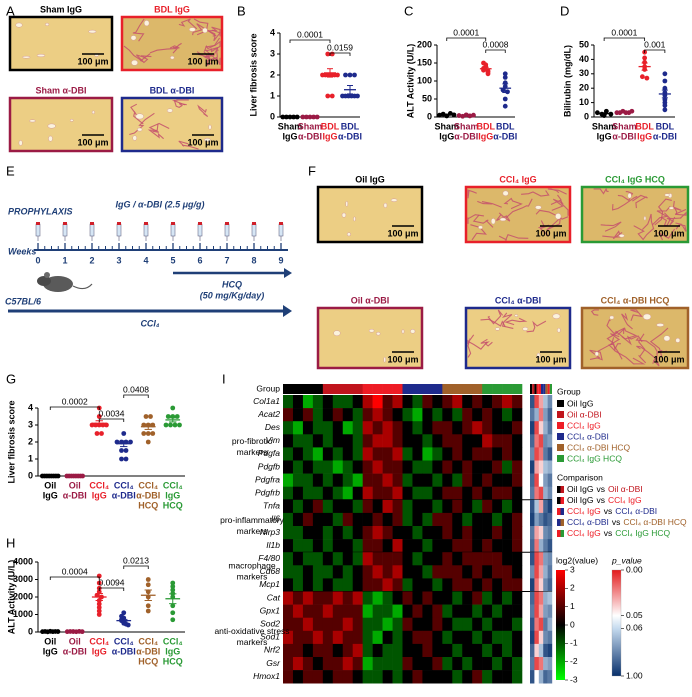 The image size is (692, 697). Describe the element at coordinates (273, 545) in the screenshot. I see `gene-label: Il1b` at that location.